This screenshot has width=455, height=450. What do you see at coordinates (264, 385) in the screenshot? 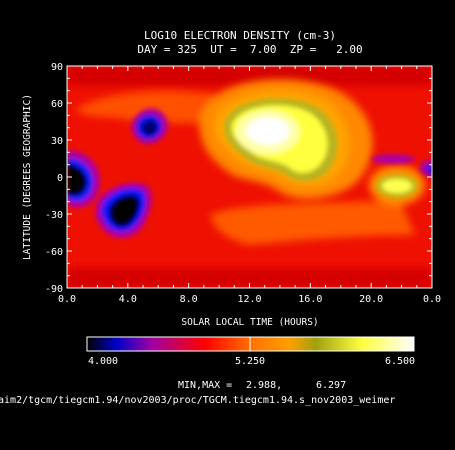
I see `min-value: 2.988,` at bounding box center [264, 385].